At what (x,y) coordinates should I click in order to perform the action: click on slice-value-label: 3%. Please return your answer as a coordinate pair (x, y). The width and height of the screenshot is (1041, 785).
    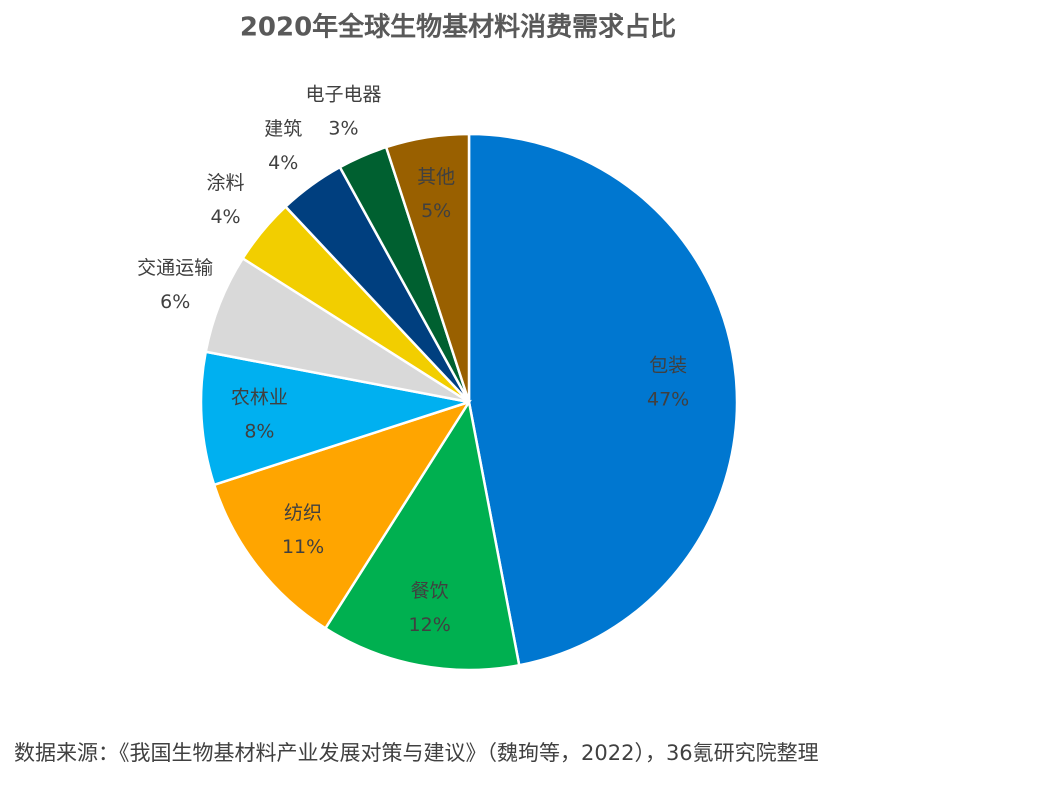
    Looking at the image, I should click on (343, 128).